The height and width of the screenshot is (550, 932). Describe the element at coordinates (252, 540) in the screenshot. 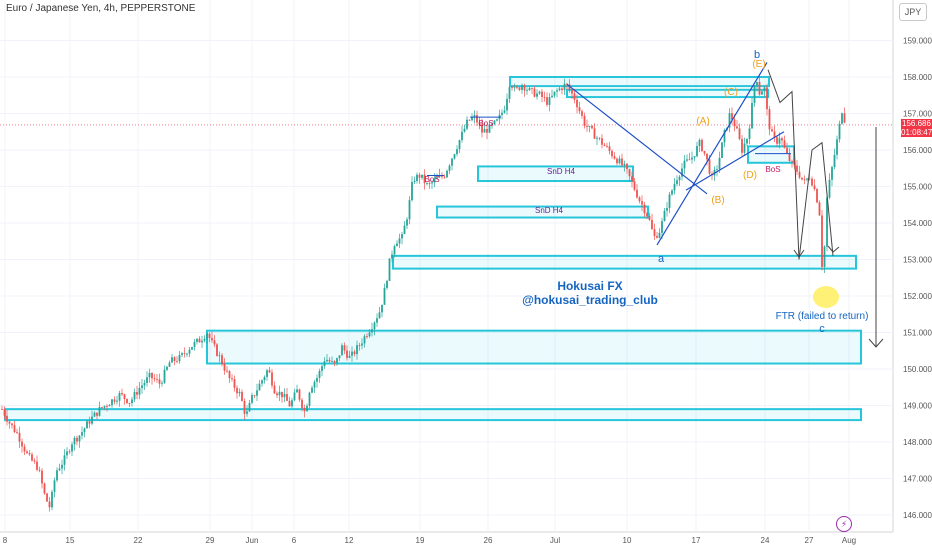

I see `x-tick-label: Jun` at that location.